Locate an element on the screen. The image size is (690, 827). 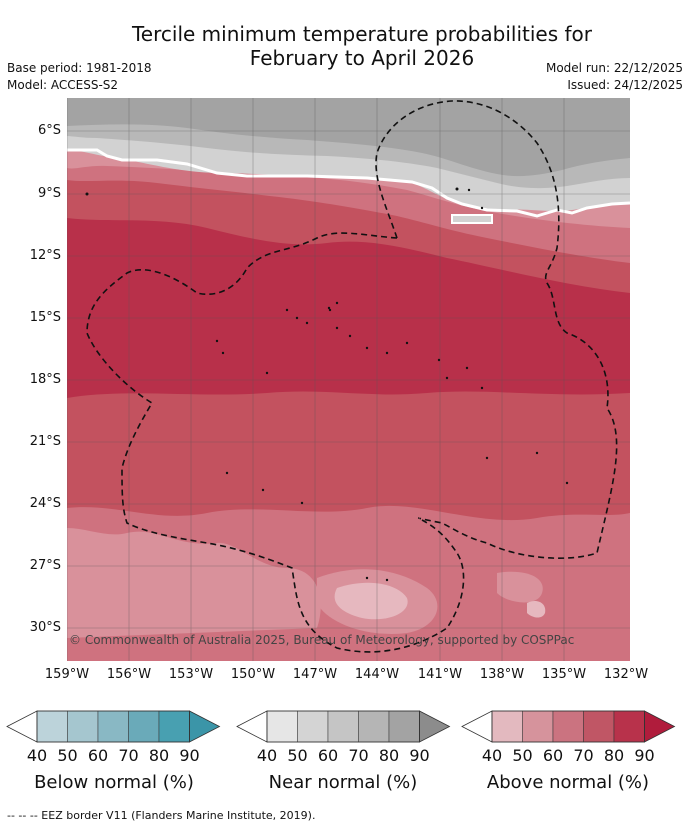
latitude-label: 21°S is located at coordinates (45, 441).